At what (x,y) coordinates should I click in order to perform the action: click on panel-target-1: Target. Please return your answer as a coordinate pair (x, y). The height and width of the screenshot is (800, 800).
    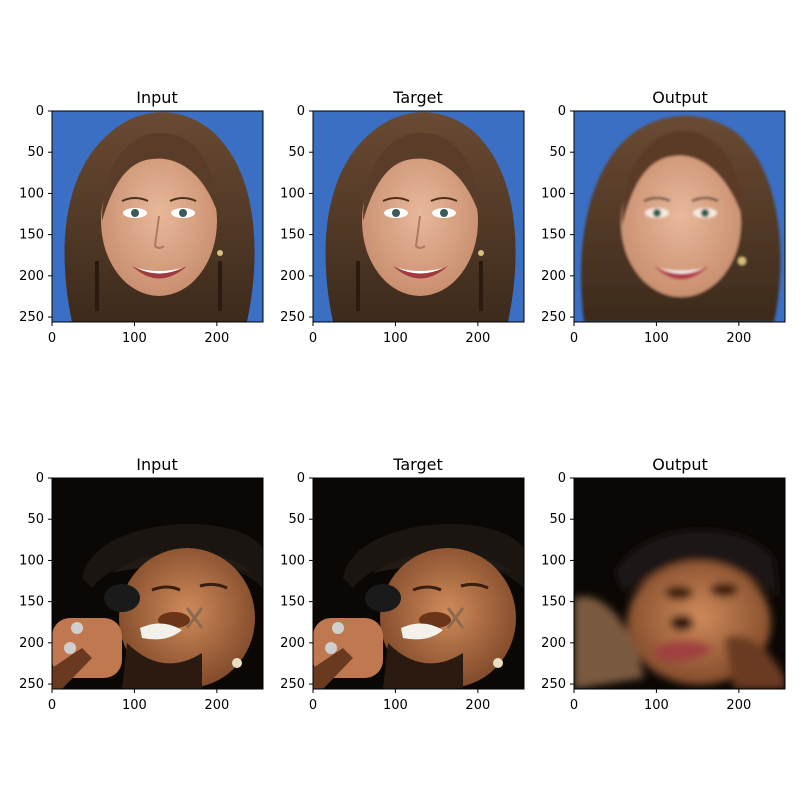
    Looking at the image, I should click on (418, 205).